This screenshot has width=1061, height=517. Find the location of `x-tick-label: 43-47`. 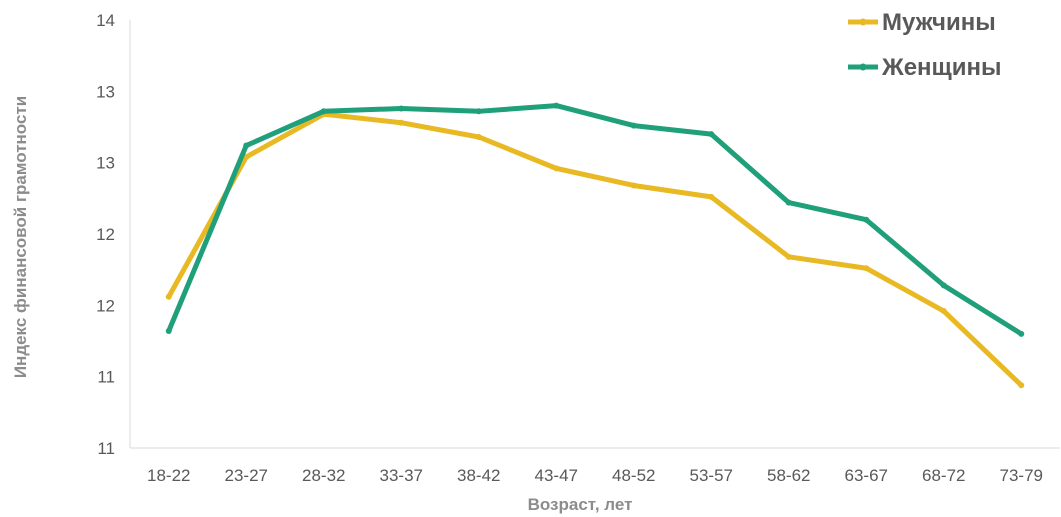

x-tick-label: 43-47 is located at coordinates (556, 475).